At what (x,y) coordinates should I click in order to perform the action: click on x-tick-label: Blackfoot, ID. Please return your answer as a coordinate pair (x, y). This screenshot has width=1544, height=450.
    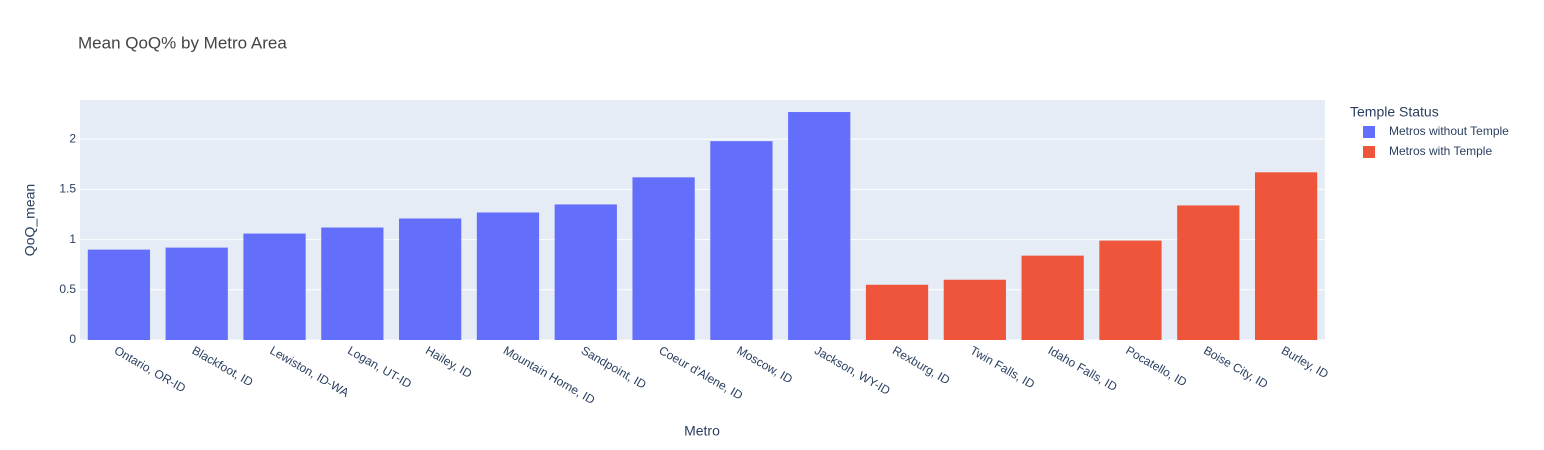
    Looking at the image, I should click on (223, 366).